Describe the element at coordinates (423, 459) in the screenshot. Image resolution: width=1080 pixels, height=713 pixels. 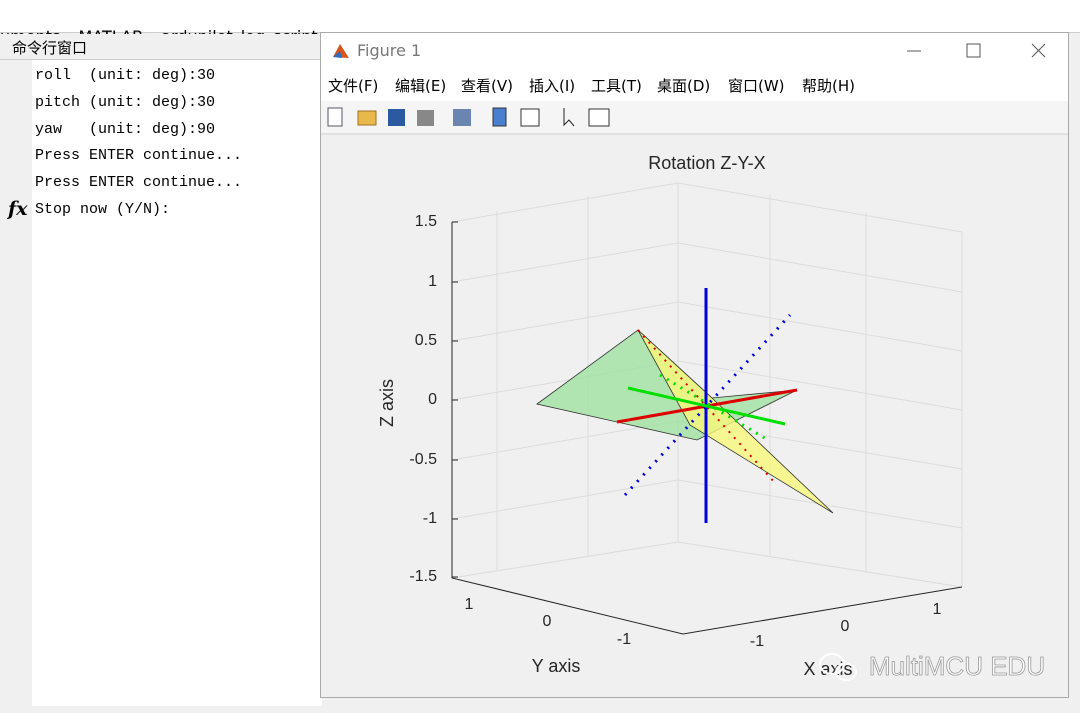
I see `z-tick-label: -0.5` at that location.